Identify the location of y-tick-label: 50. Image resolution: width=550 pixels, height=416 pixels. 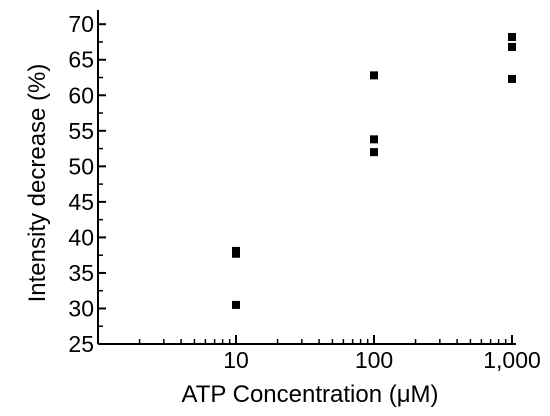
(81, 166).